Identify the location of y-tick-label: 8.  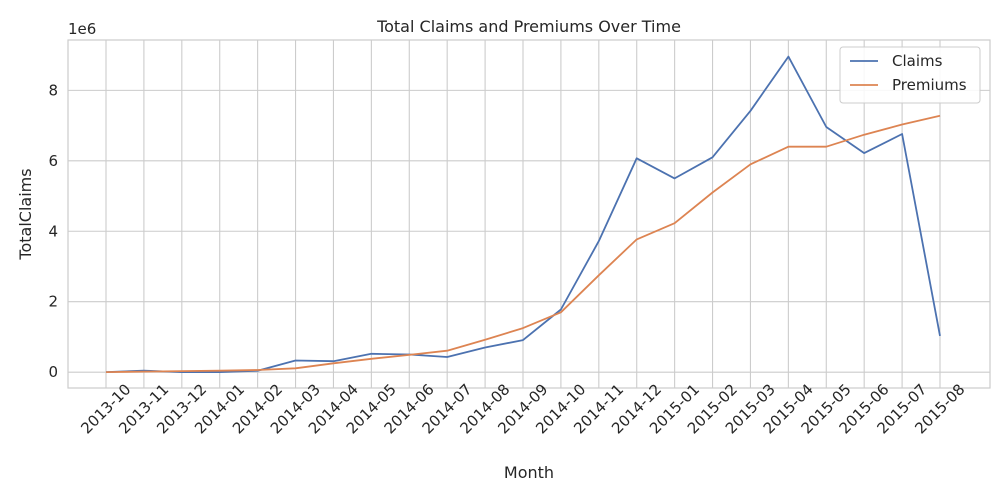
(53, 90).